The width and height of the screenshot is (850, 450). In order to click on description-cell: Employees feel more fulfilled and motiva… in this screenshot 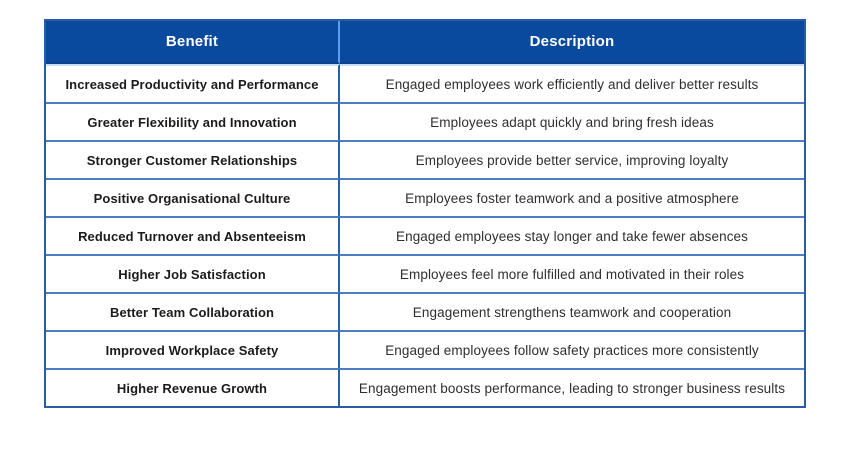, I will do `click(572, 273)`.